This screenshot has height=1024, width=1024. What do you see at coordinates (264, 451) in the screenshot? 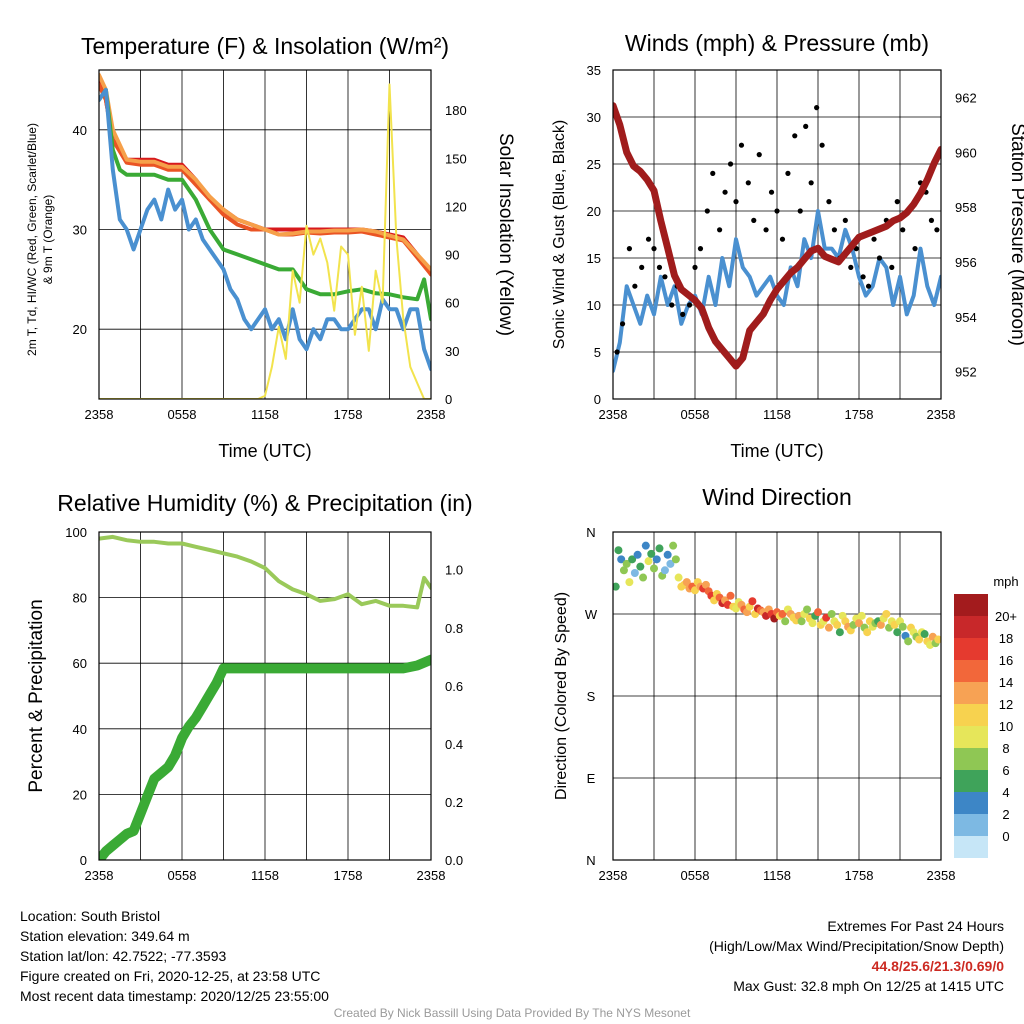
I see `x-axis-label: Time (UTC)` at bounding box center [264, 451].